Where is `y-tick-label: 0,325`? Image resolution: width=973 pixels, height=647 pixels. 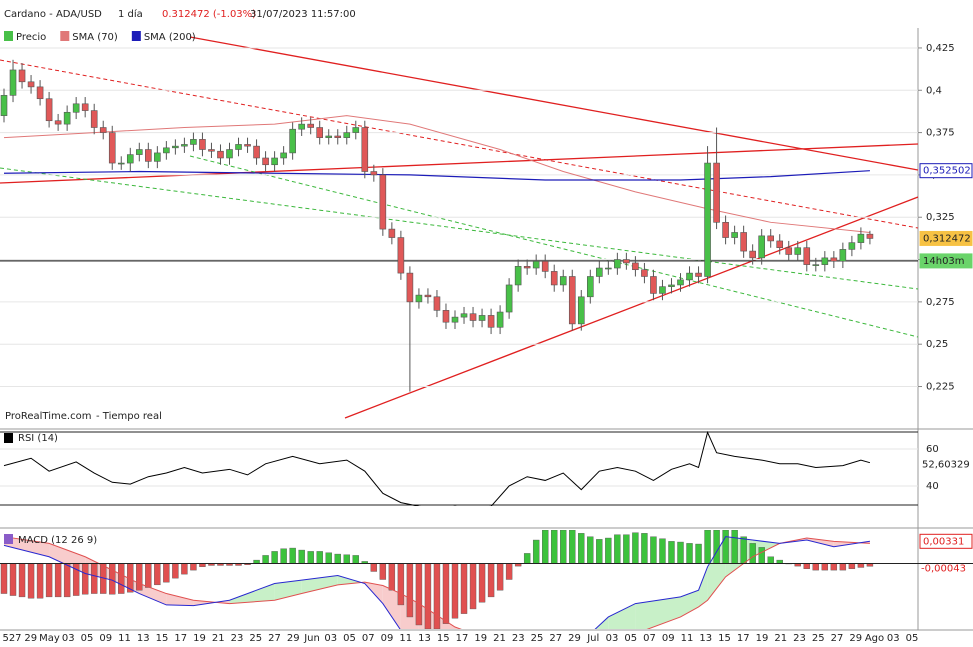 y-tick-label: 0,325 is located at coordinates (940, 217).